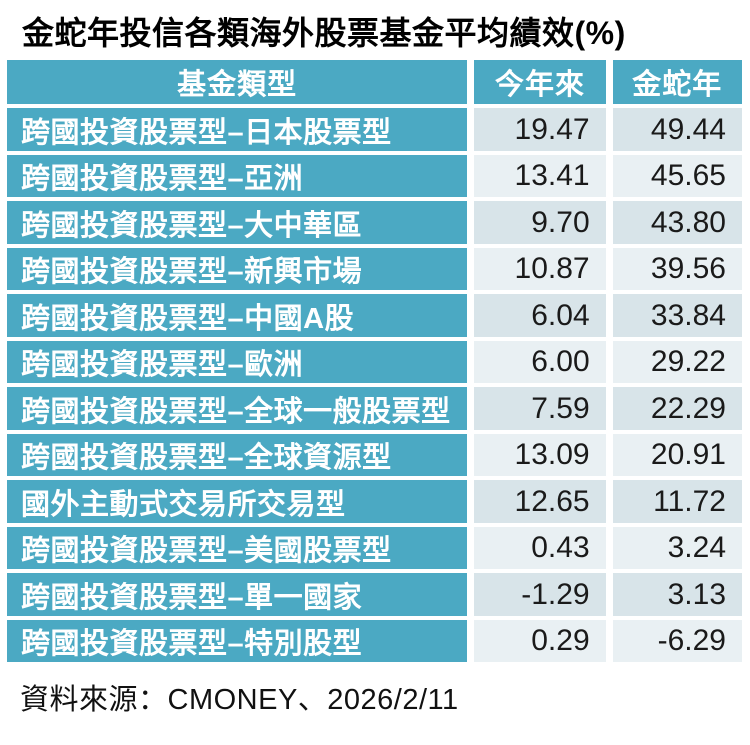 The width and height of the screenshot is (750, 745). Describe the element at coordinates (237, 129) in the screenshot. I see `fund-type-cell: 跨國投資股票型–日本股票型` at that location.